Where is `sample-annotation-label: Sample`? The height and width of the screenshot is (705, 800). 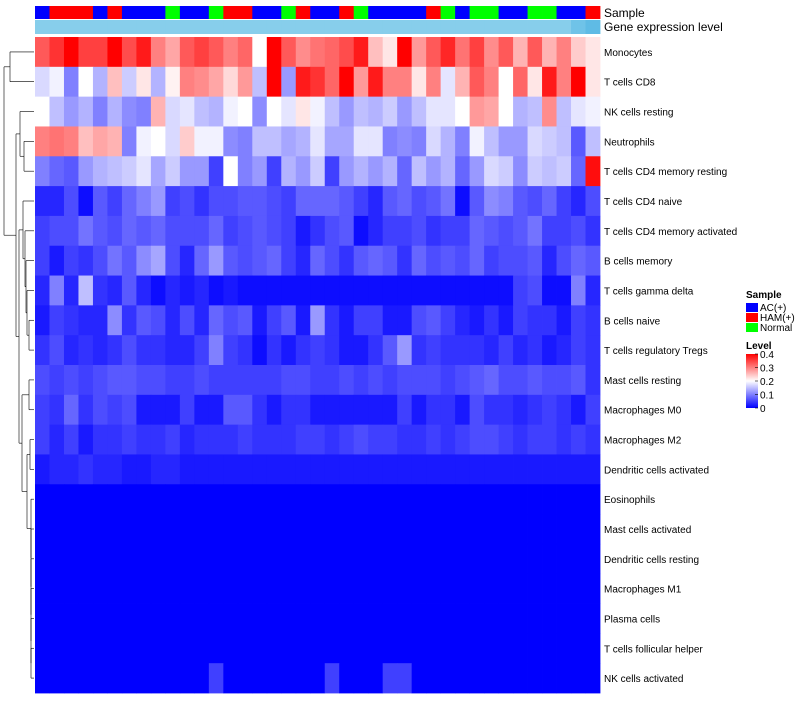 sample-annotation-label: Sample is located at coordinates (624, 13).